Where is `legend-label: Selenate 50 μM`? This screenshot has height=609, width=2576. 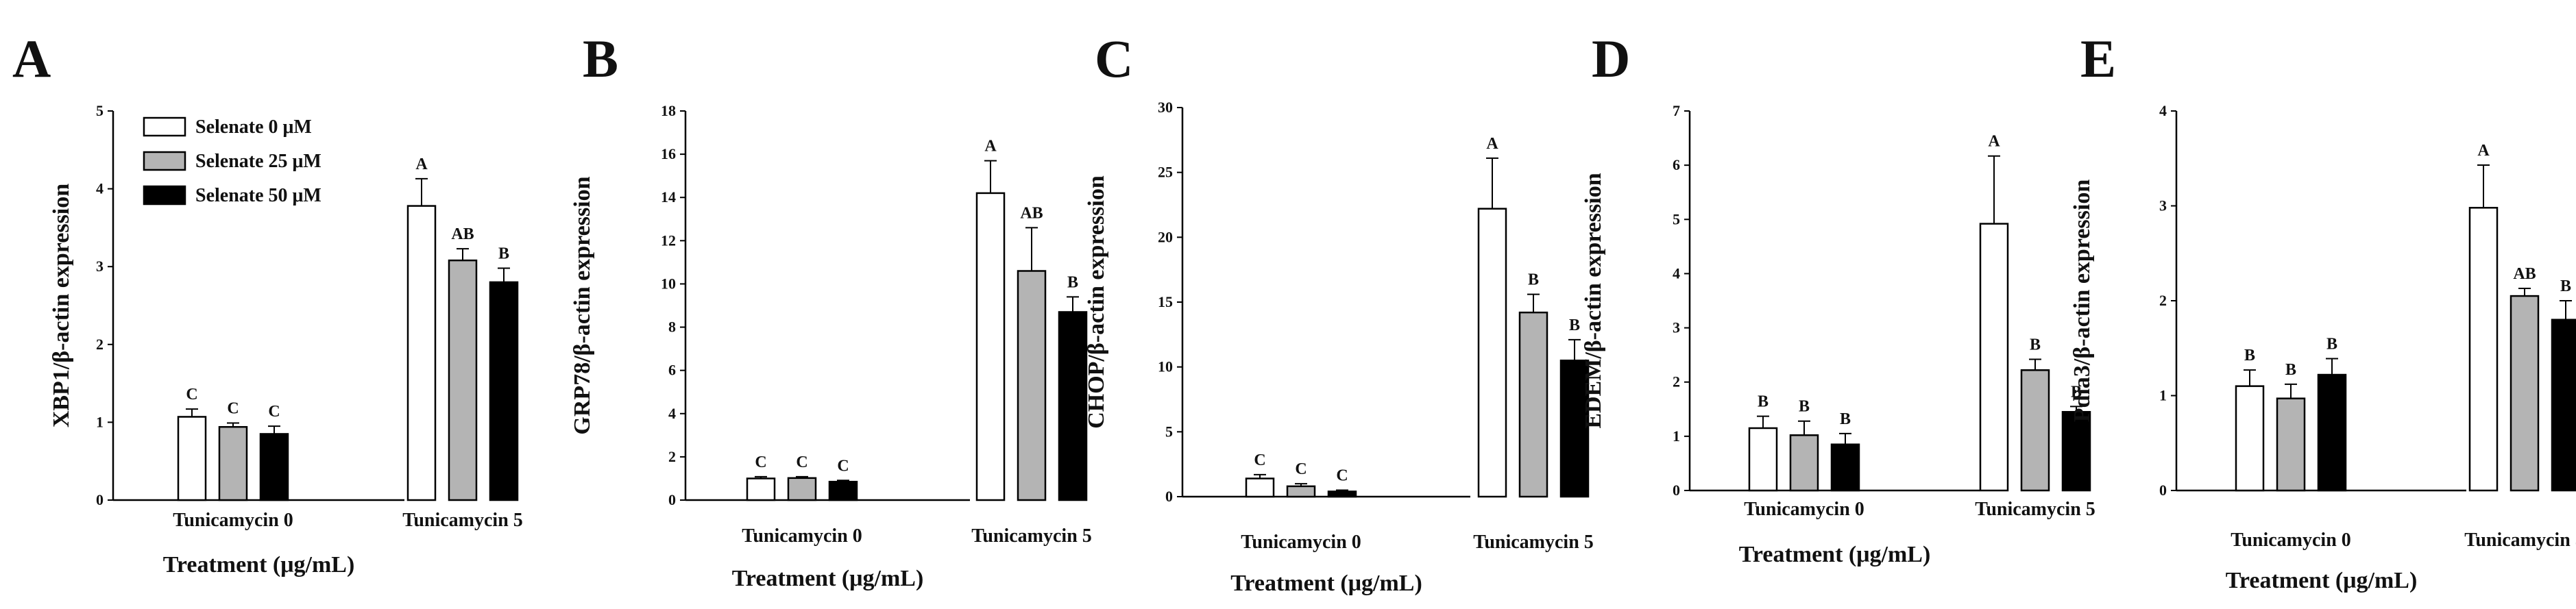 legend-label: Selenate 50 μM is located at coordinates (258, 195).